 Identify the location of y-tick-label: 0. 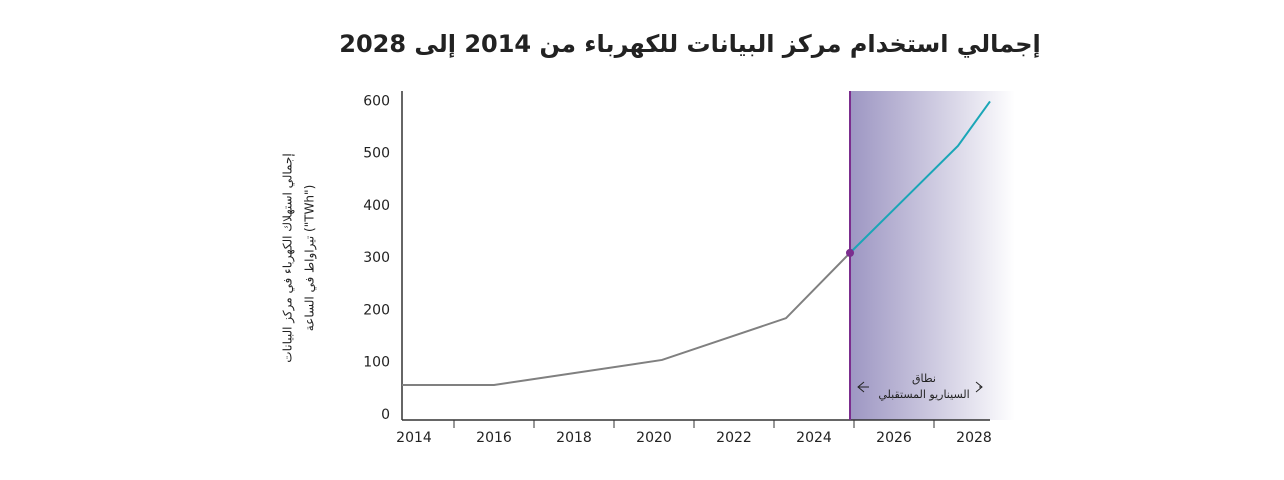
(385, 415).